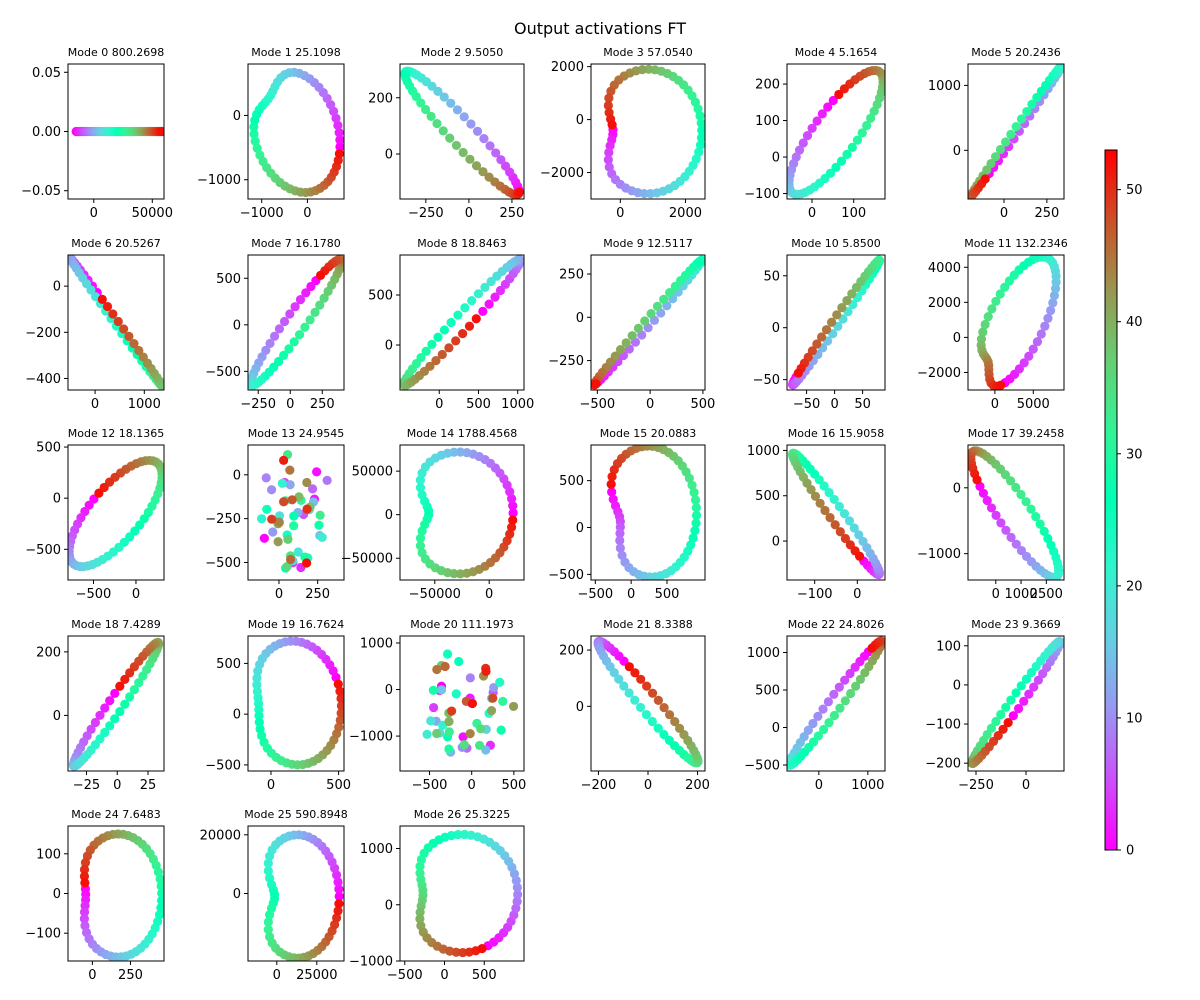  What do you see at coordinates (97, 133) in the screenshot?
I see `panel-mode-0: Mode 0 800.2698 0 50000 −0.05 0.00 0.05` at bounding box center [97, 133].